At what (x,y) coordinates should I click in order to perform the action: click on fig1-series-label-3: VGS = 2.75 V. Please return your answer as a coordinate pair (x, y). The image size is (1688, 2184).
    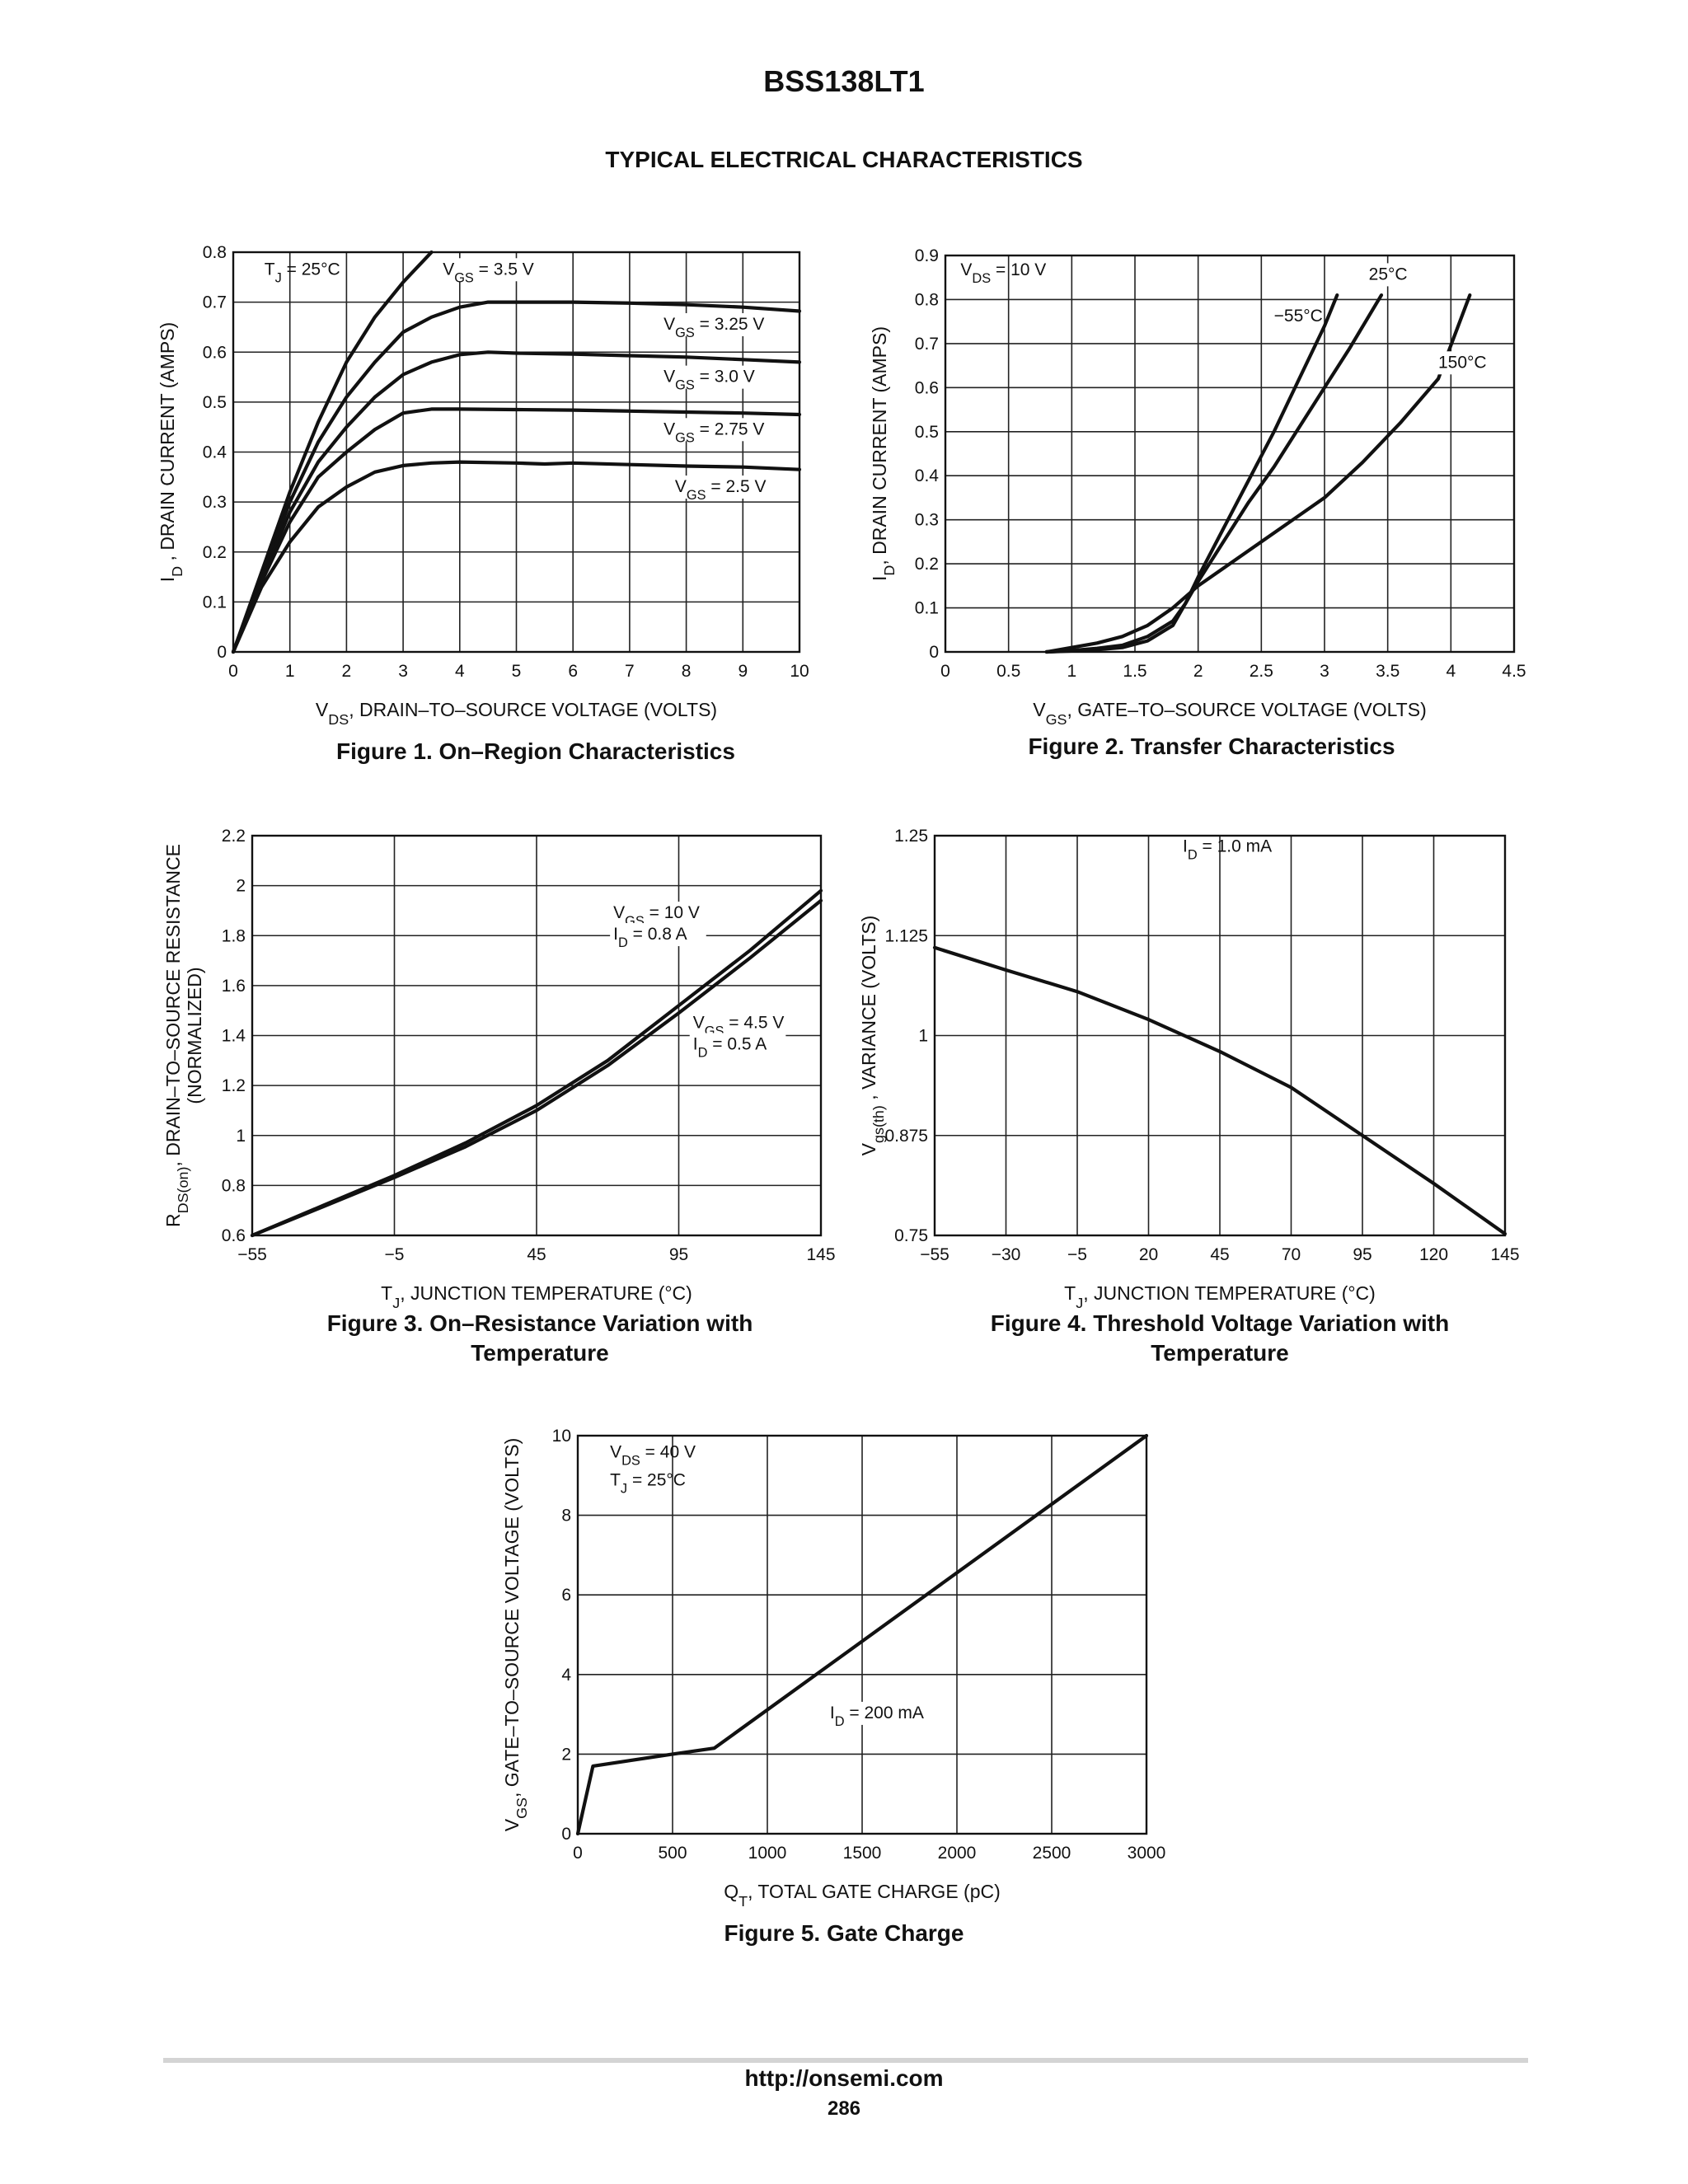
    Looking at the image, I should click on (714, 432).